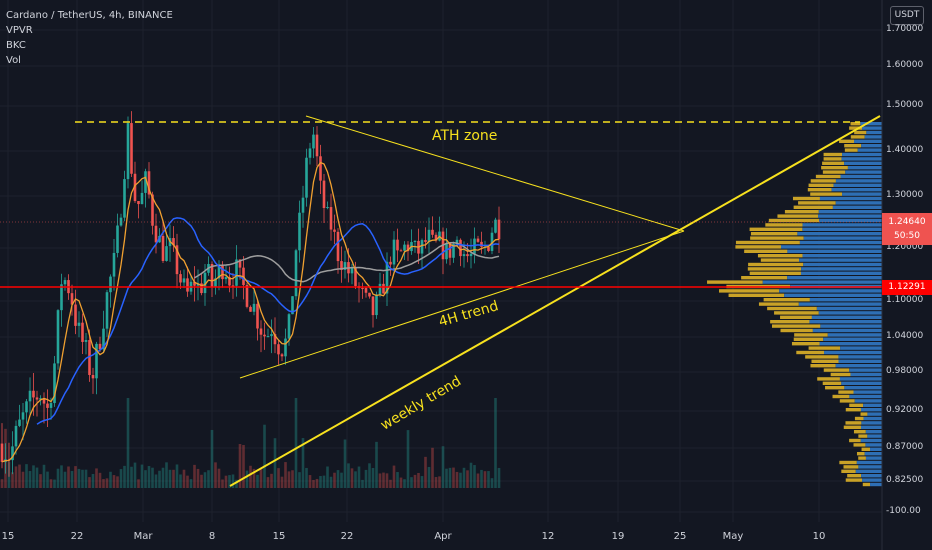 This screenshot has height=550, width=932. I want to click on volume-profile, so click(794, 304).